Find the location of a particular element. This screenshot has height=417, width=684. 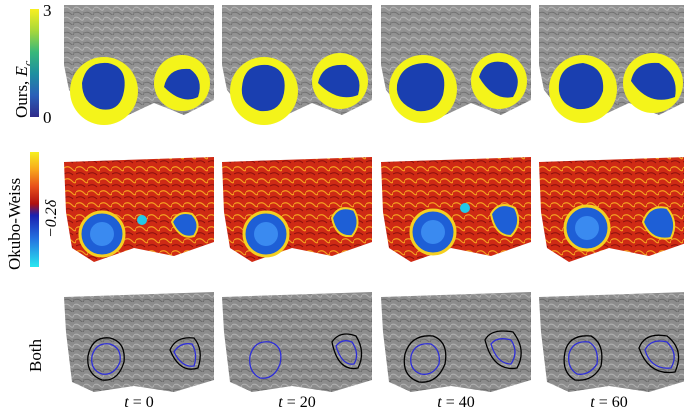

time-label-20: t = 20 is located at coordinates (297, 402).